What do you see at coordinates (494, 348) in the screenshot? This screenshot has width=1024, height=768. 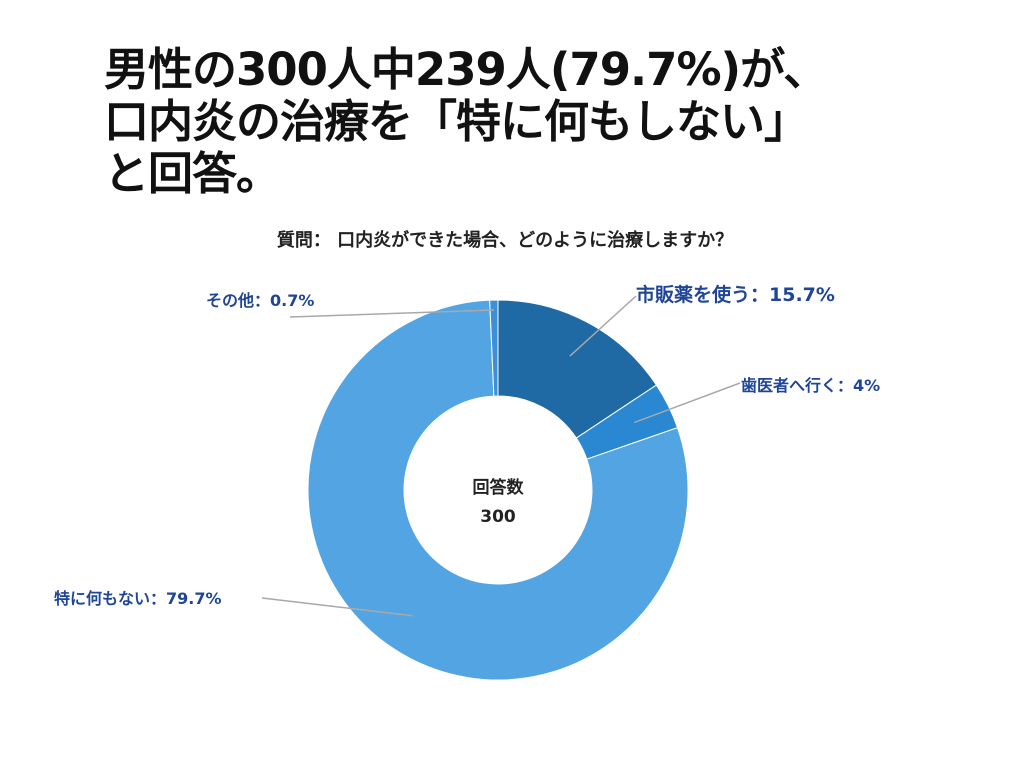 I see `slice-other` at bounding box center [494, 348].